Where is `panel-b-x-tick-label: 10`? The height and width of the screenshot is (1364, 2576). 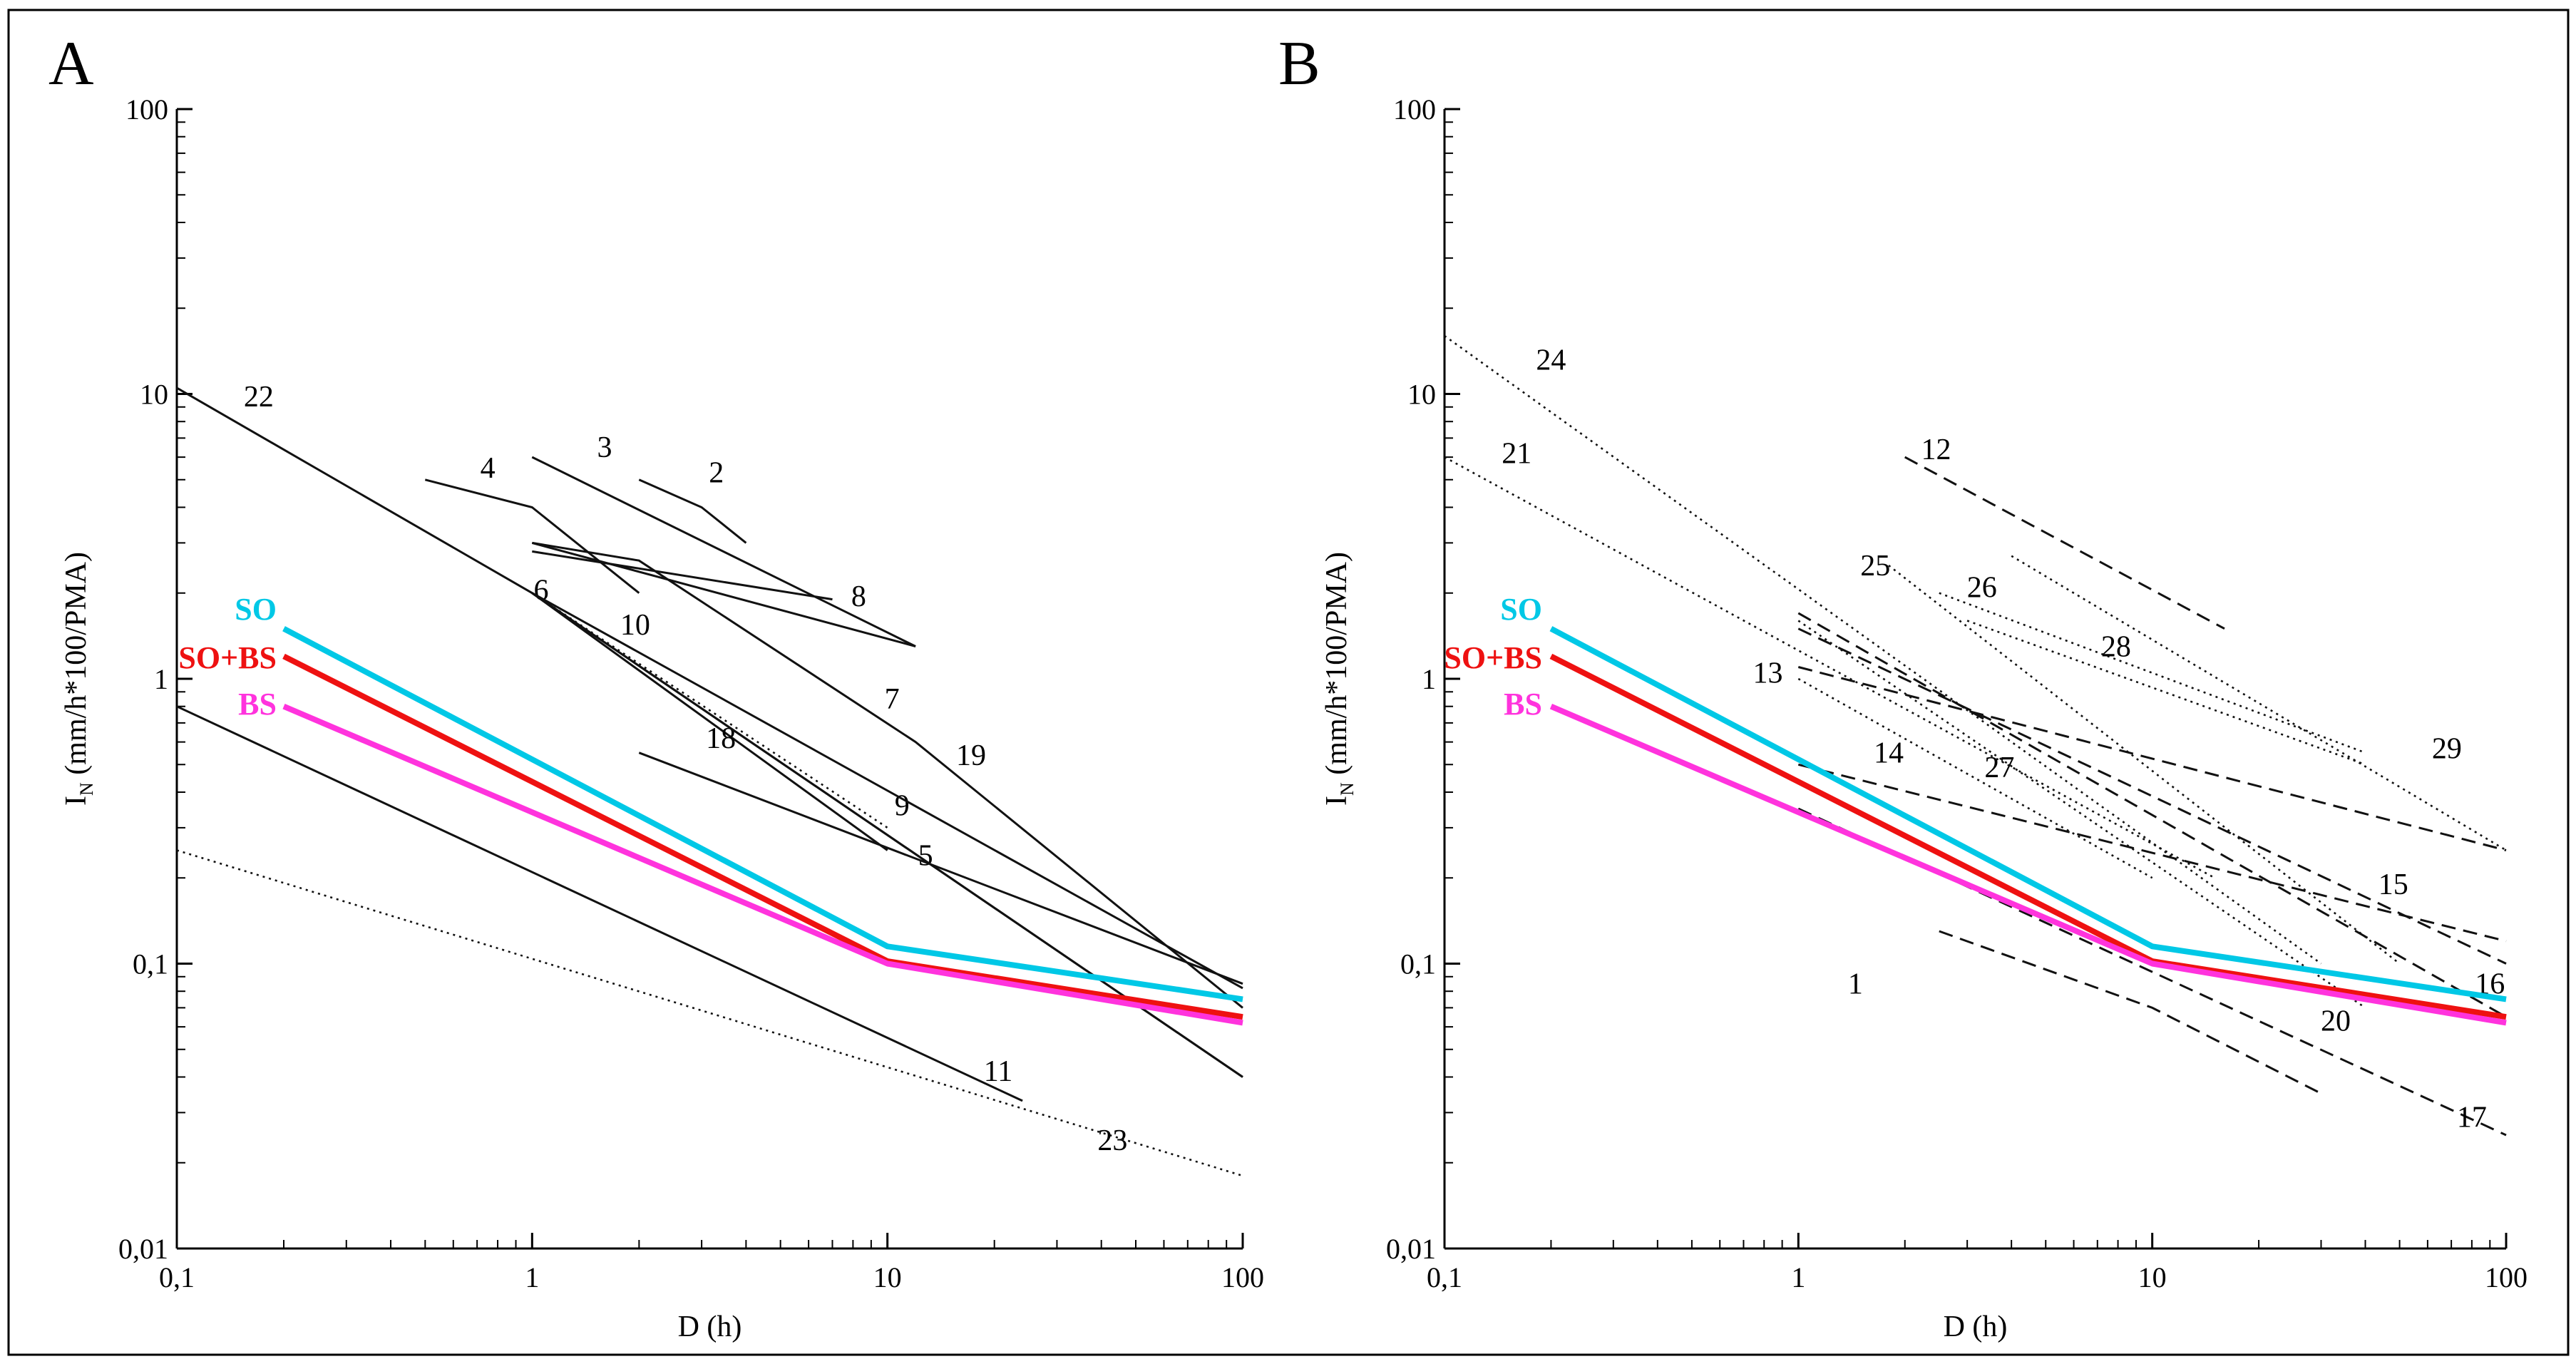
panel-b-x-tick-label: 10 is located at coordinates (2152, 1277).